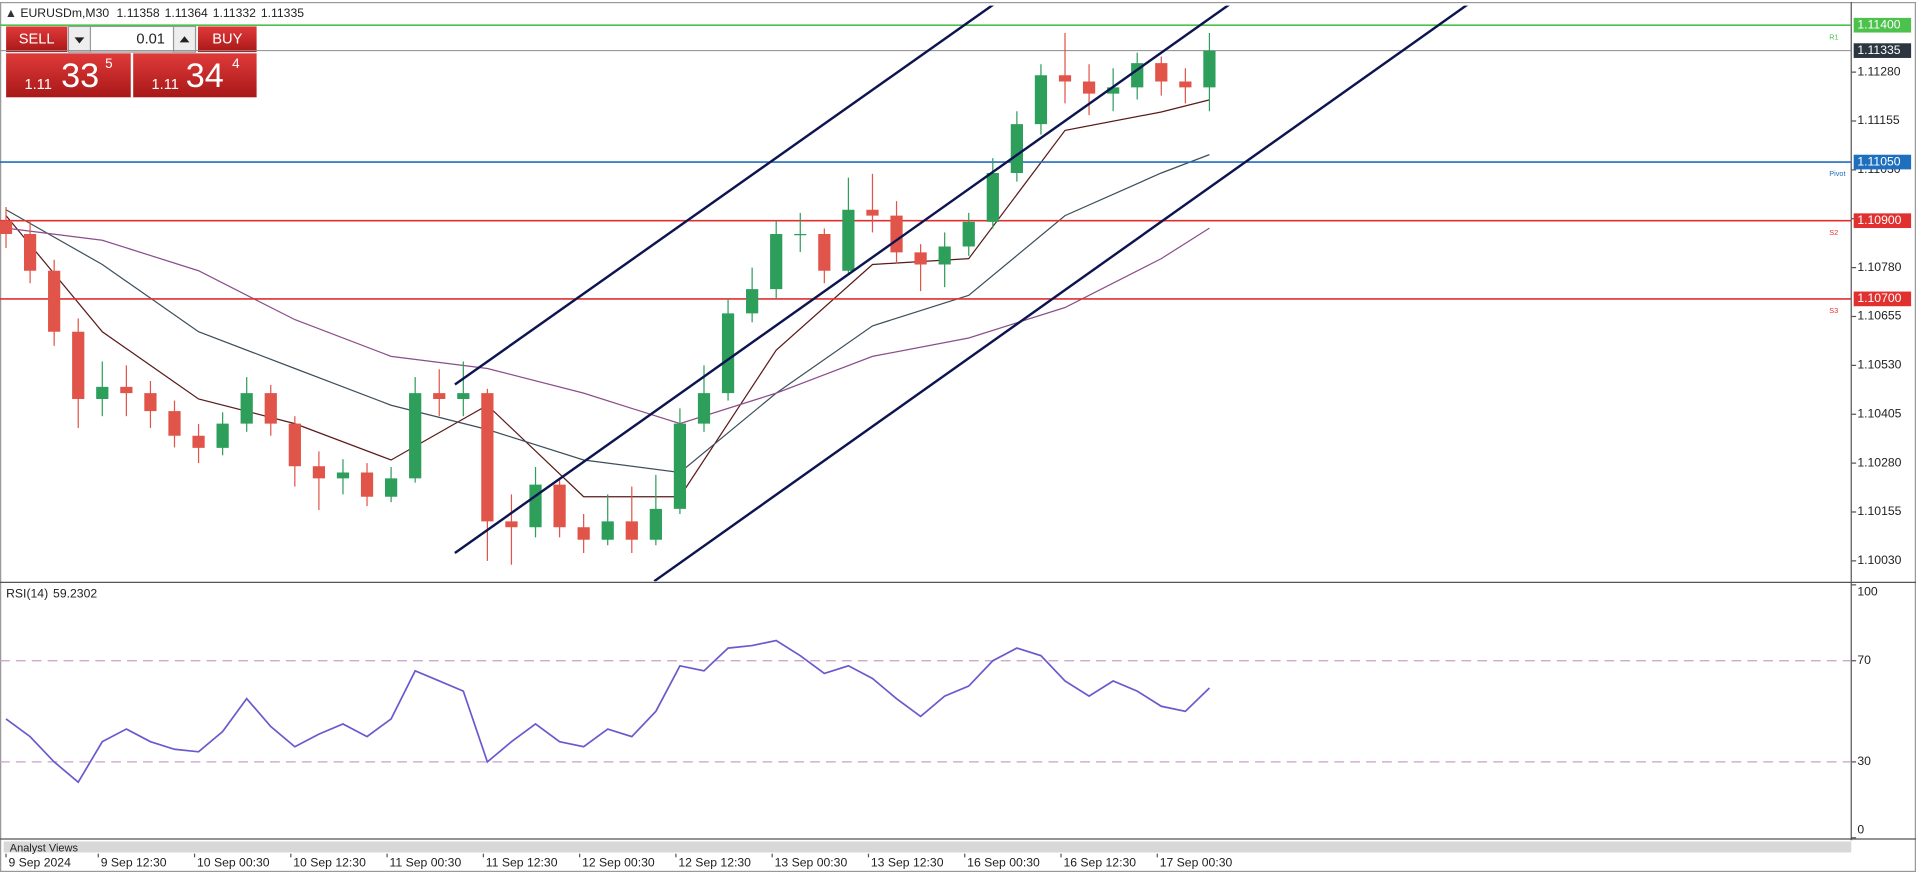 Image resolution: width=1916 pixels, height=874 pixels. I want to click on y-tick-label: 1.11155, so click(1878, 120).